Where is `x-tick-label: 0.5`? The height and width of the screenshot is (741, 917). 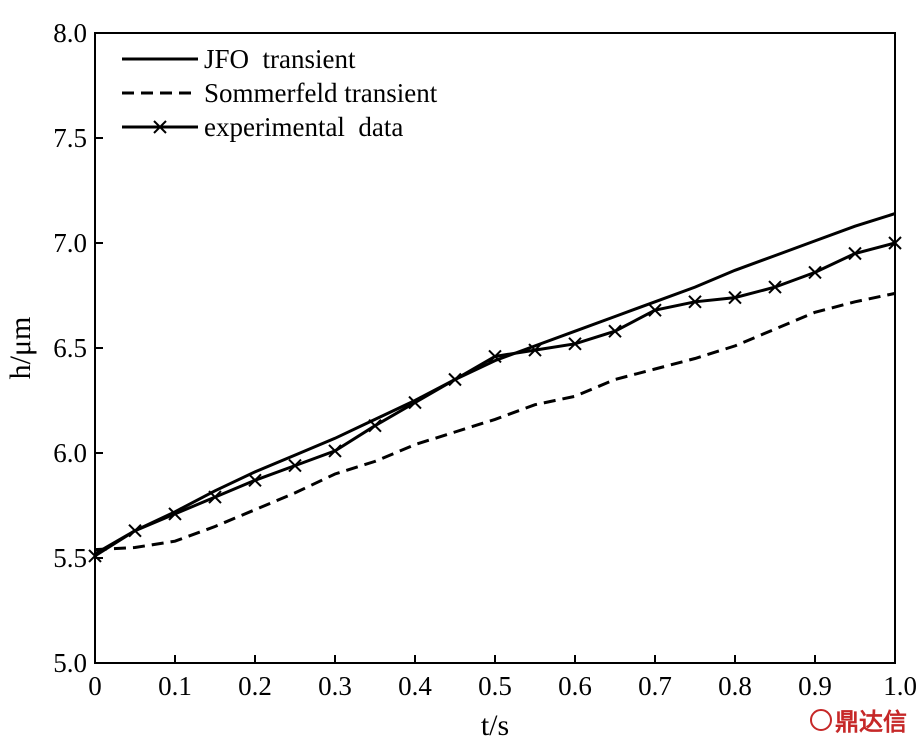
x-tick-label: 0.5 is located at coordinates (495, 686).